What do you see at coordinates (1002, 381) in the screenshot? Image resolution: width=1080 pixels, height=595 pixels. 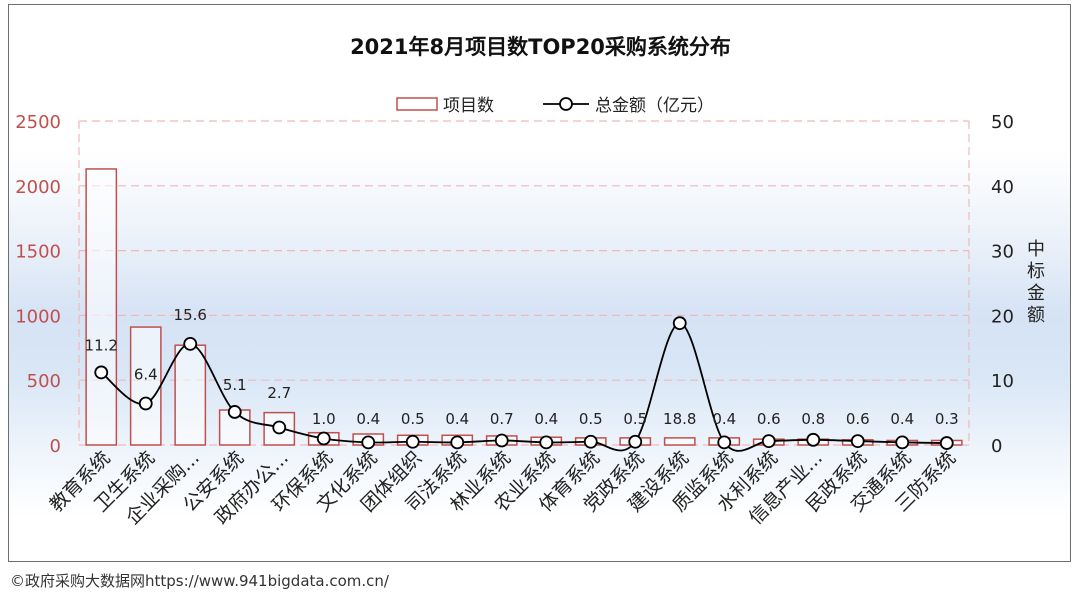 I see `right-tick-label: 10` at bounding box center [1002, 381].